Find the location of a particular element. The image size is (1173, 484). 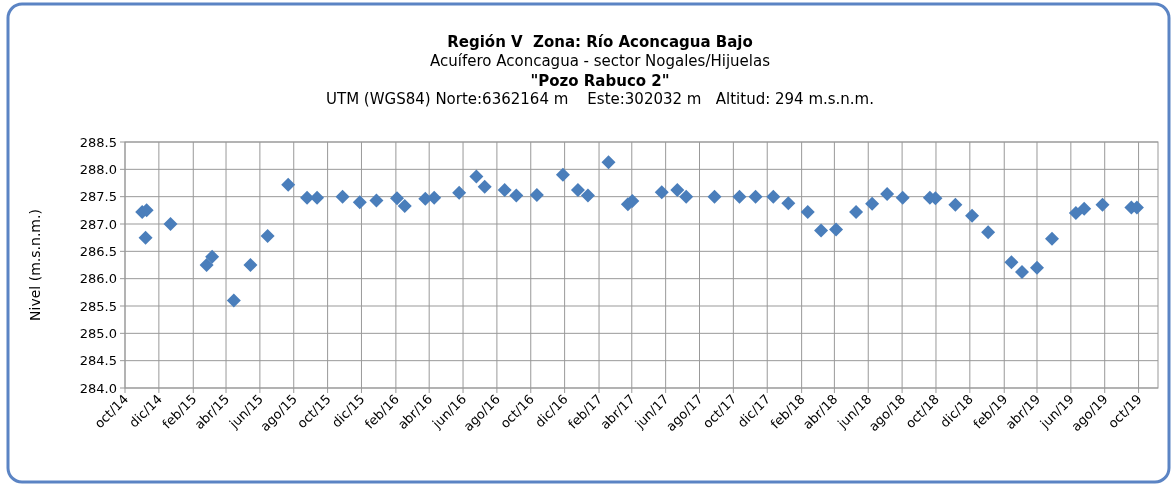

y-axis-title: Nivel (m.s.n.m.) is located at coordinates (35, 265).